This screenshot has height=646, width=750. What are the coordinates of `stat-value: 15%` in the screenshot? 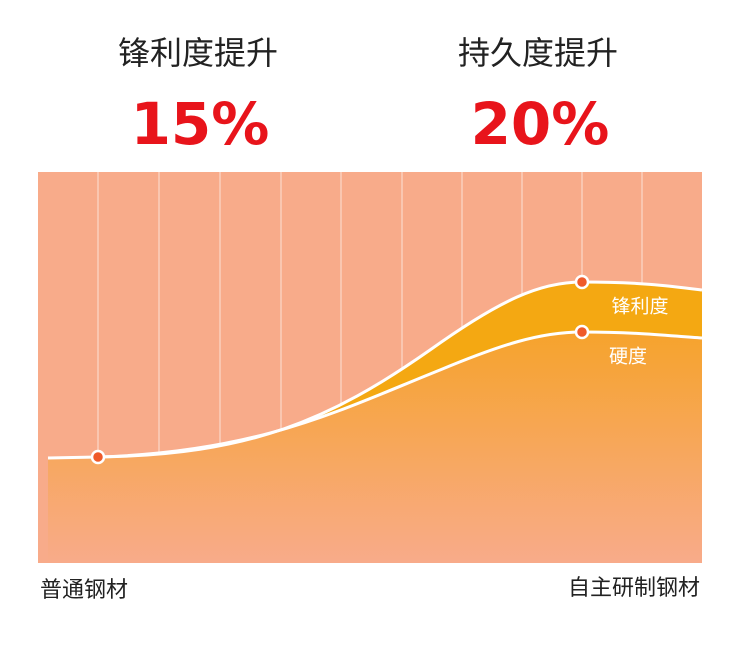 It's located at (200, 124).